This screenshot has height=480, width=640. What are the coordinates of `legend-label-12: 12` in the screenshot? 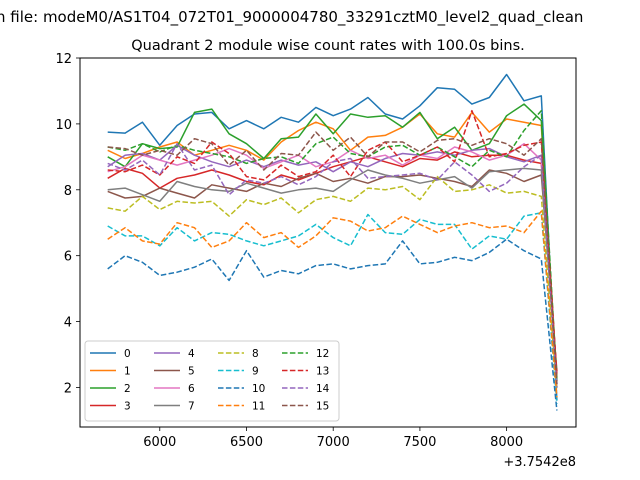 It's located at (322, 354).